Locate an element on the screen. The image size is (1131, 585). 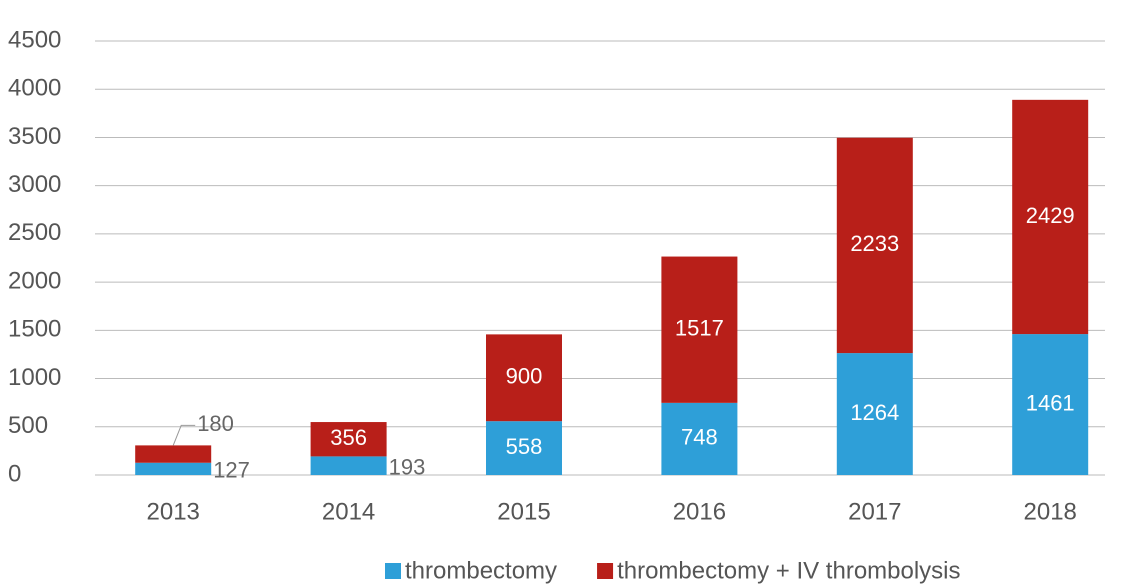
y-tick-label: 2500 is located at coordinates (34, 232).